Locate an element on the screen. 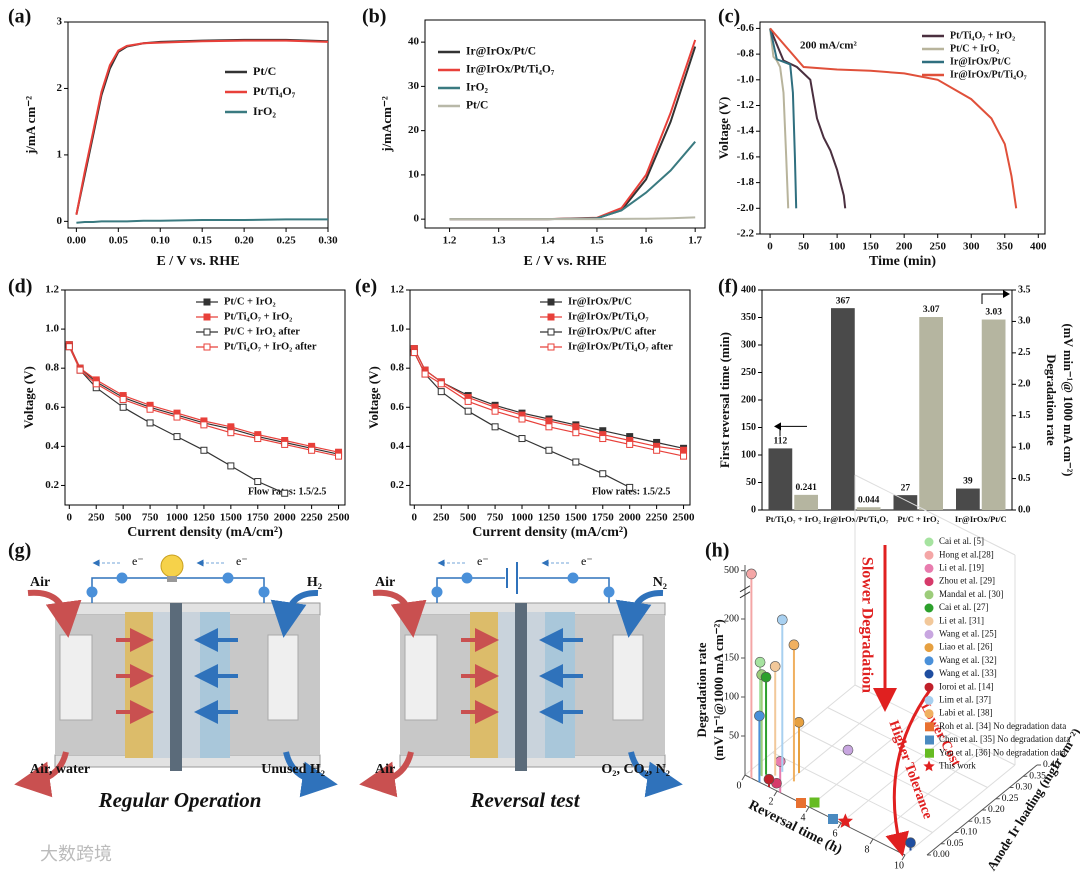  x-tick-label: 0.10 is located at coordinates (161, 241).